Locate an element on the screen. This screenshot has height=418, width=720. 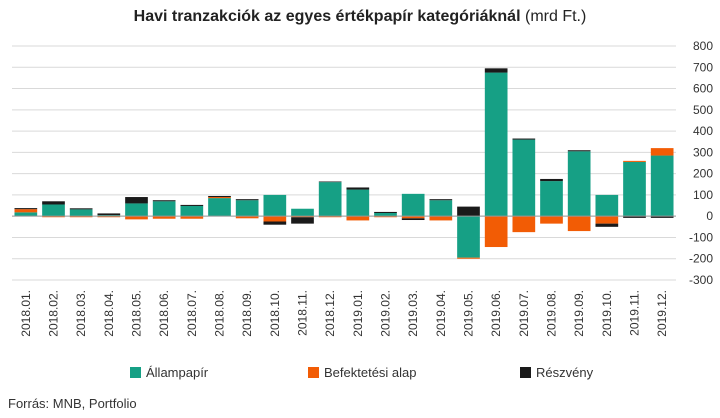
x-tick-label: 2018.01. is located at coordinates (26, 313).